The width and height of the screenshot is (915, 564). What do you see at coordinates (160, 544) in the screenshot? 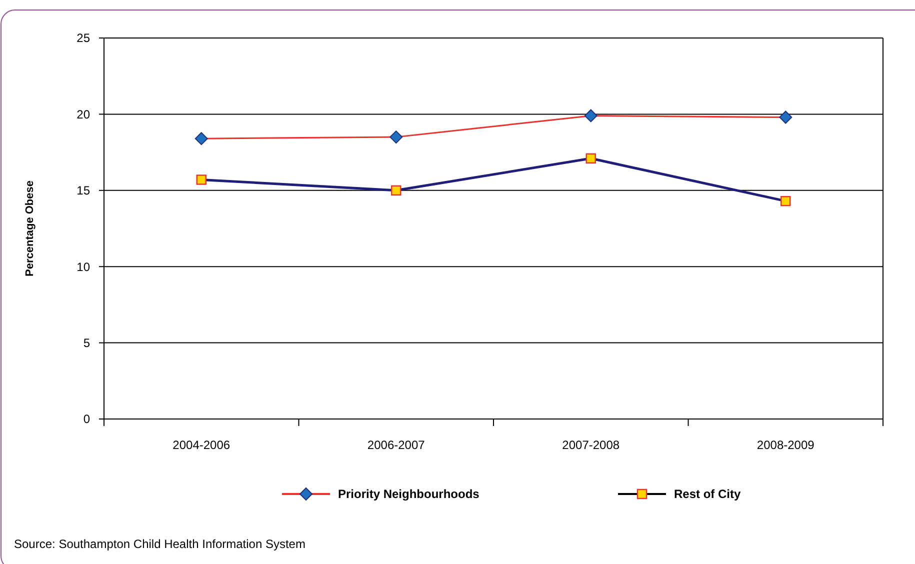
I see `source-note: Source: Southampton Child Health Information System` at bounding box center [160, 544].